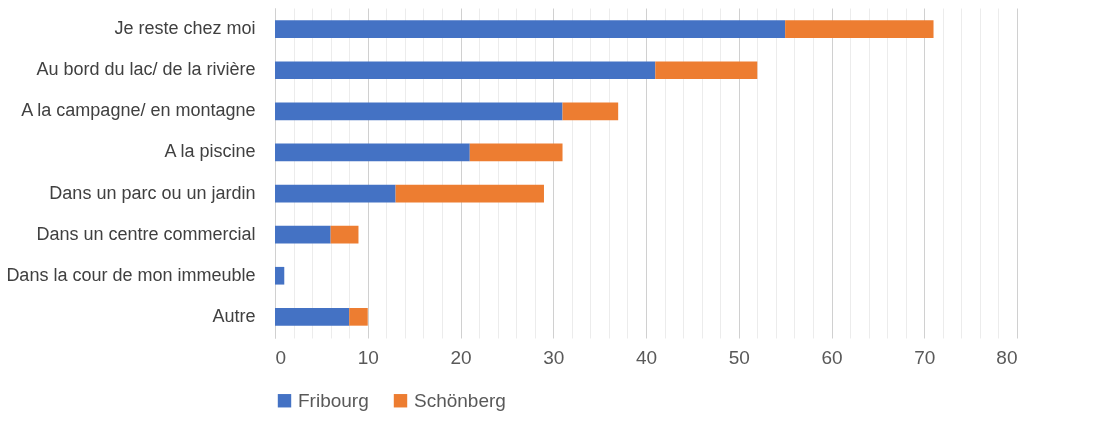  I want to click on legend-label: Fribourg, so click(333, 400).